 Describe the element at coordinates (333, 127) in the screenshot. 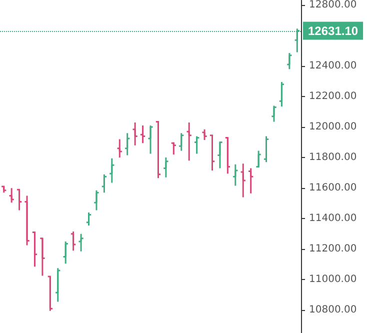

I see `y-tick-label: 12000.00` at that location.